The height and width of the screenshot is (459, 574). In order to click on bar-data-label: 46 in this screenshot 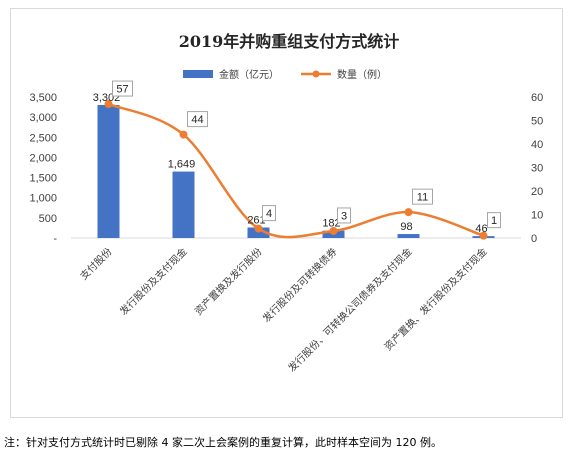, I will do `click(481, 229)`.